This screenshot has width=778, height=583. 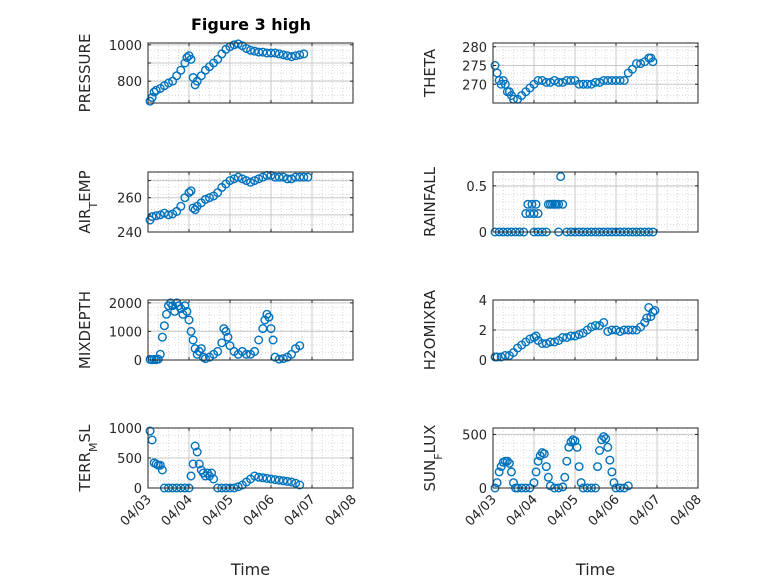 What do you see at coordinates (341, 510) in the screenshot?
I see `x-tick-label: 04/08` at bounding box center [341, 510].